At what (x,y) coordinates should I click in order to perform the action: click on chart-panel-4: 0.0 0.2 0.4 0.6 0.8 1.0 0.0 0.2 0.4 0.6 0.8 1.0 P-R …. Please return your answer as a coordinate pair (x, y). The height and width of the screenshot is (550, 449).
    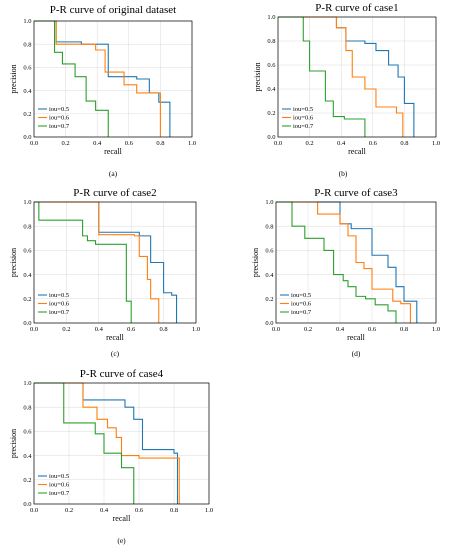
    Looking at the image, I should click on (345, 272).